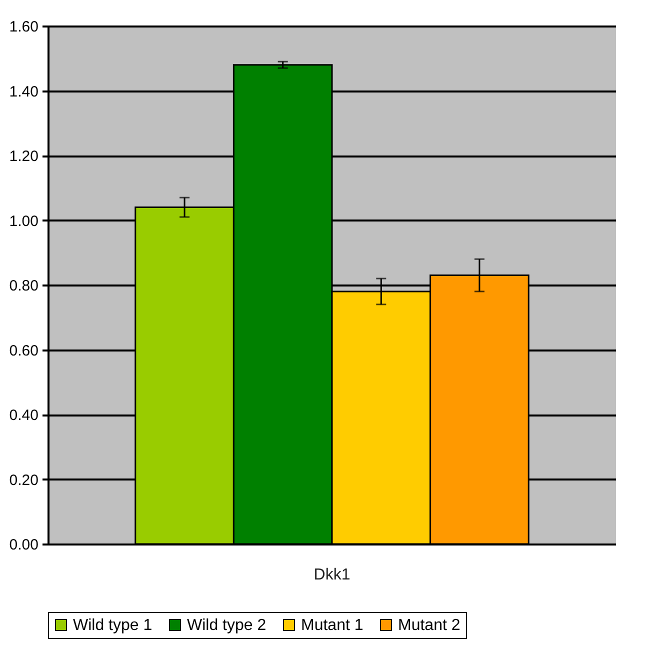 This screenshot has height=667, width=662. What do you see at coordinates (23, 221) in the screenshot?
I see `y-tick-label: 1.00` at bounding box center [23, 221].